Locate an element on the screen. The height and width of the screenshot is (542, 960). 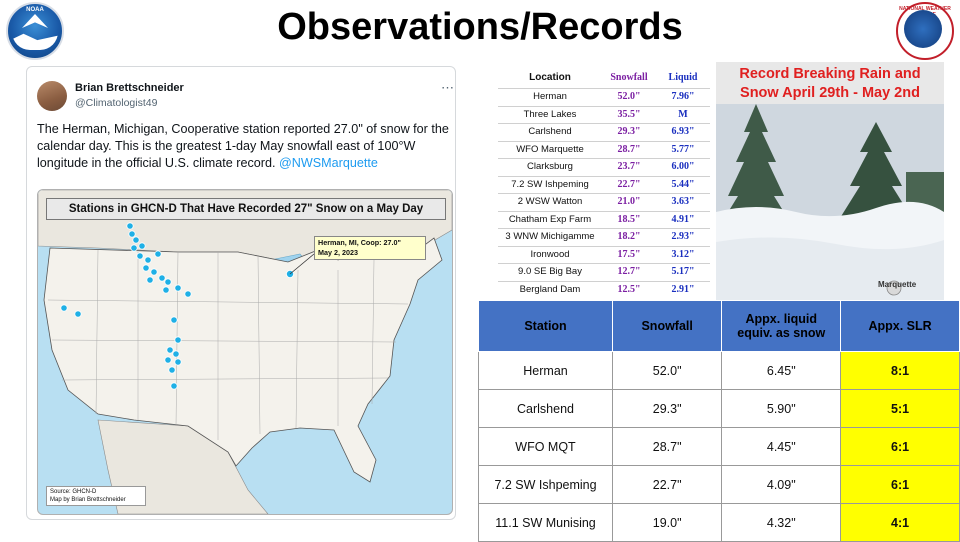
noaa-wave-icon is located at coordinates (35, 41).